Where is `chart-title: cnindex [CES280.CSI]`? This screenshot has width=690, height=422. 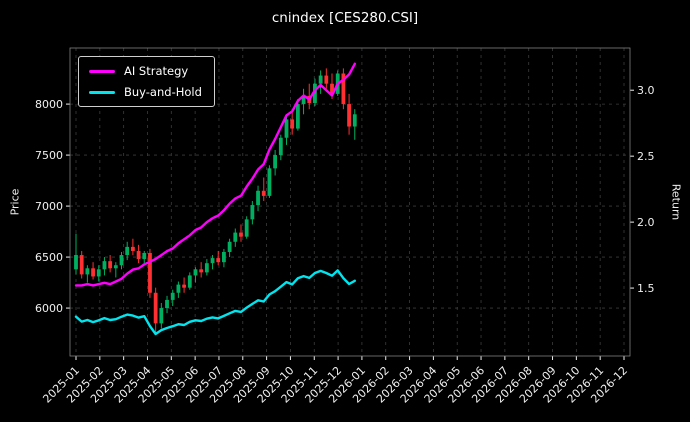 chart-title: cnindex [CES280.CSI] is located at coordinates (345, 18).